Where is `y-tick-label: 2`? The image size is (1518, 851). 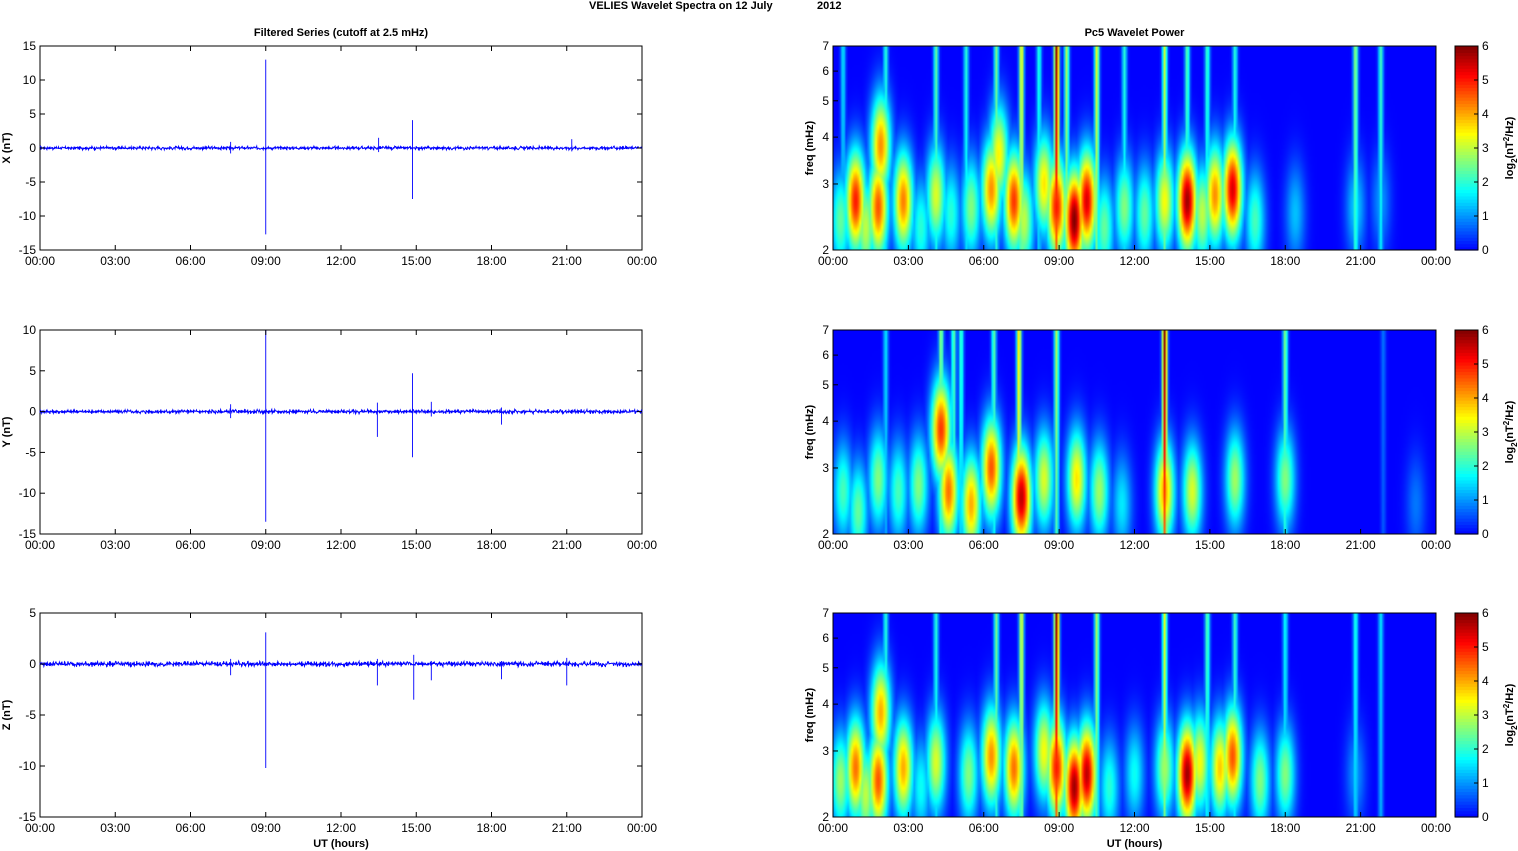
y-tick-label: 2 is located at coordinates (825, 534).